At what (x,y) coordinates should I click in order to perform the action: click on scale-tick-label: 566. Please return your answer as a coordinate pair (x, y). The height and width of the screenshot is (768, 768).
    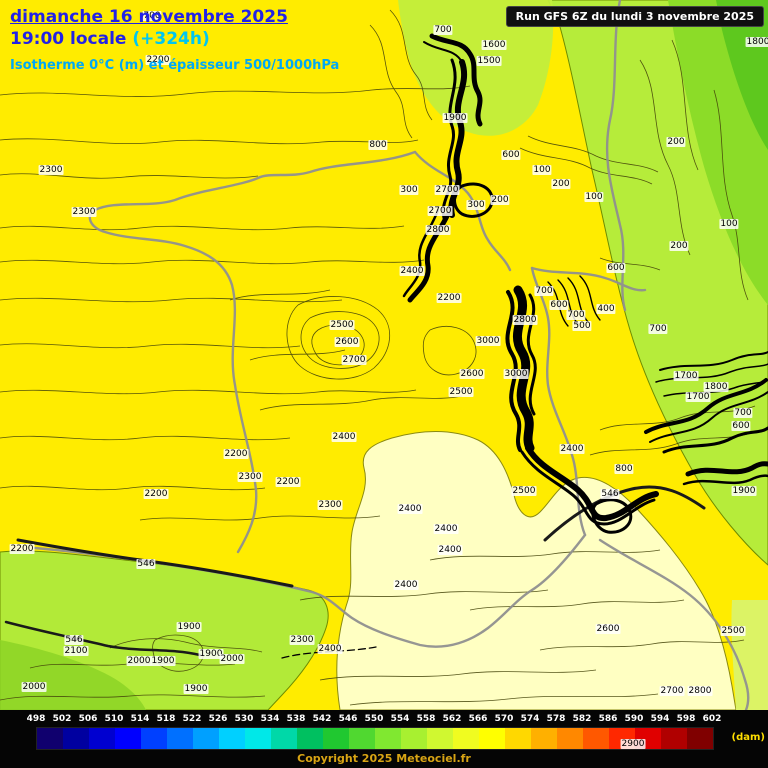
    Looking at the image, I should click on (478, 719).